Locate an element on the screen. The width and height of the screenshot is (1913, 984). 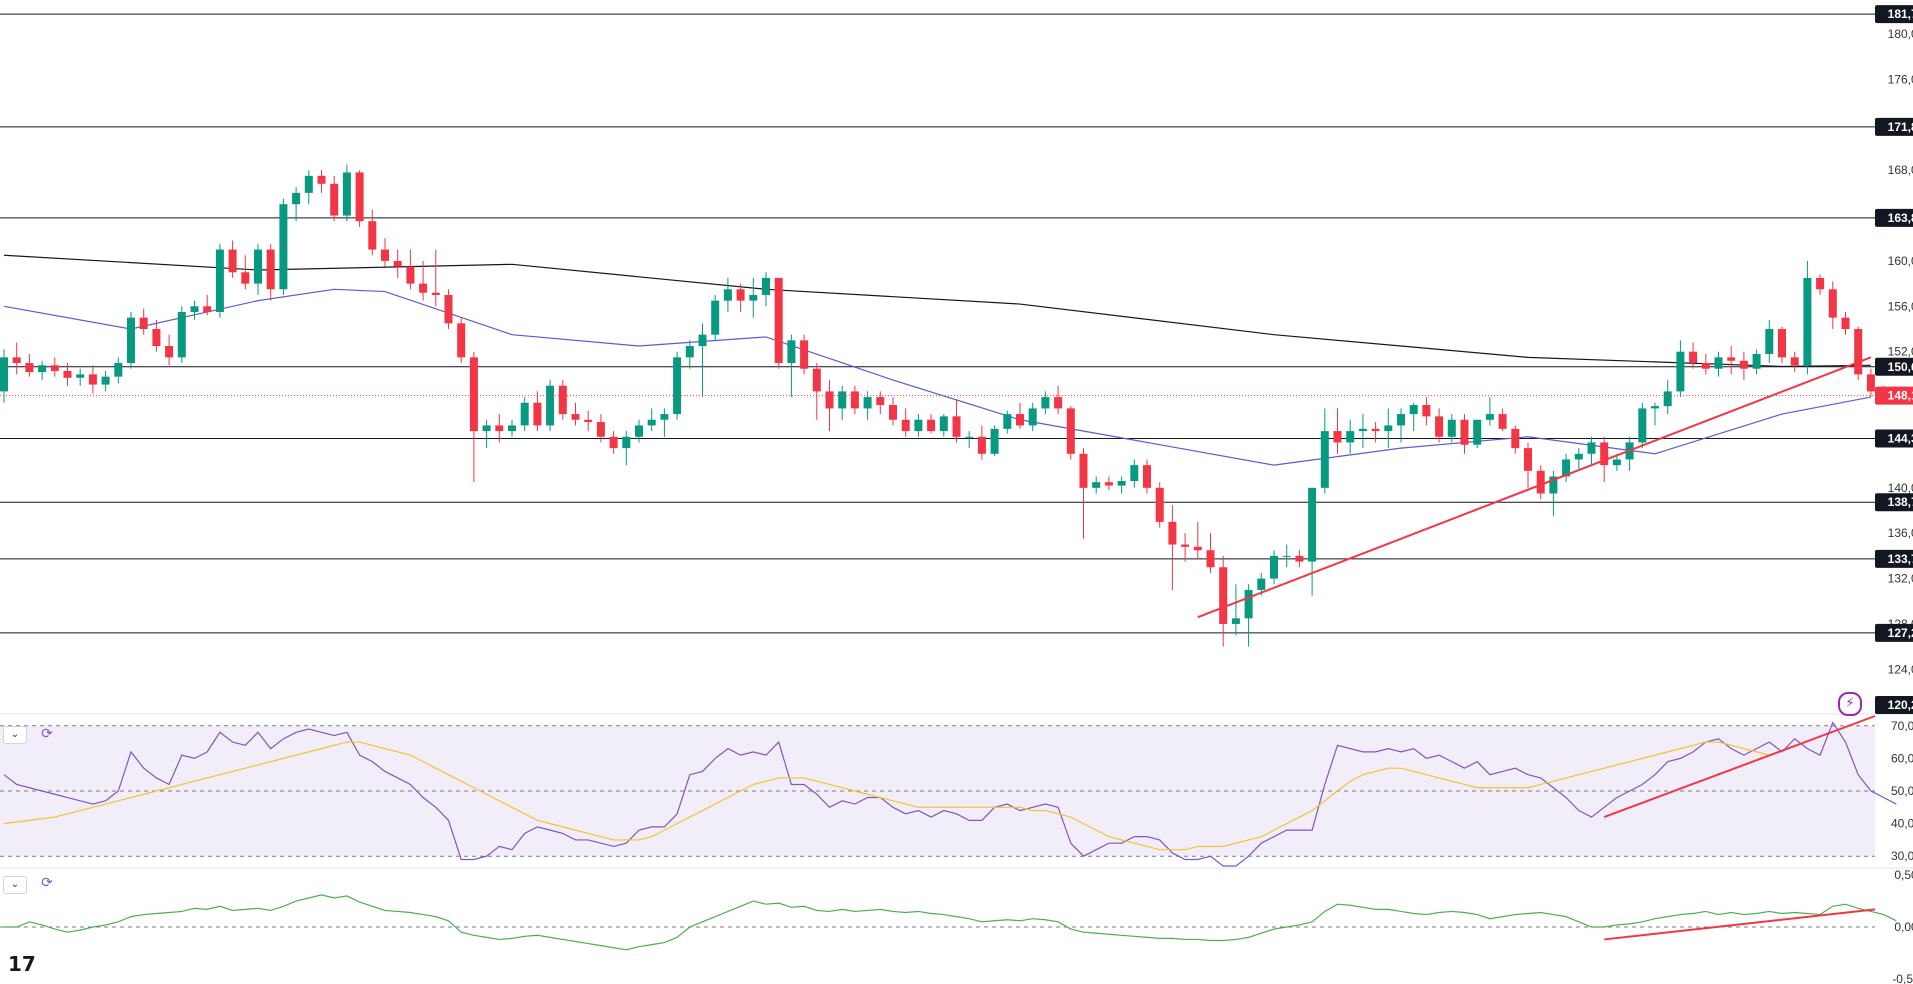
price-tick-label: 136,00 is located at coordinates (1900, 533).